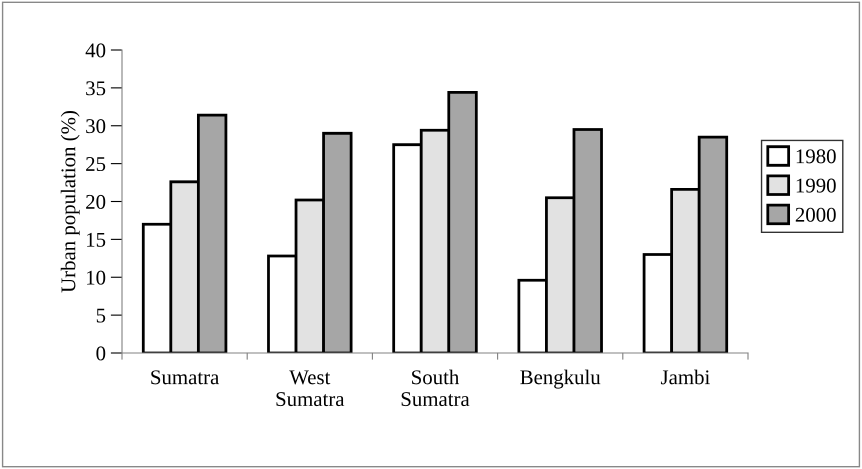 The height and width of the screenshot is (469, 862). What do you see at coordinates (96, 277) in the screenshot?
I see `y-tick-label: 10` at bounding box center [96, 277].